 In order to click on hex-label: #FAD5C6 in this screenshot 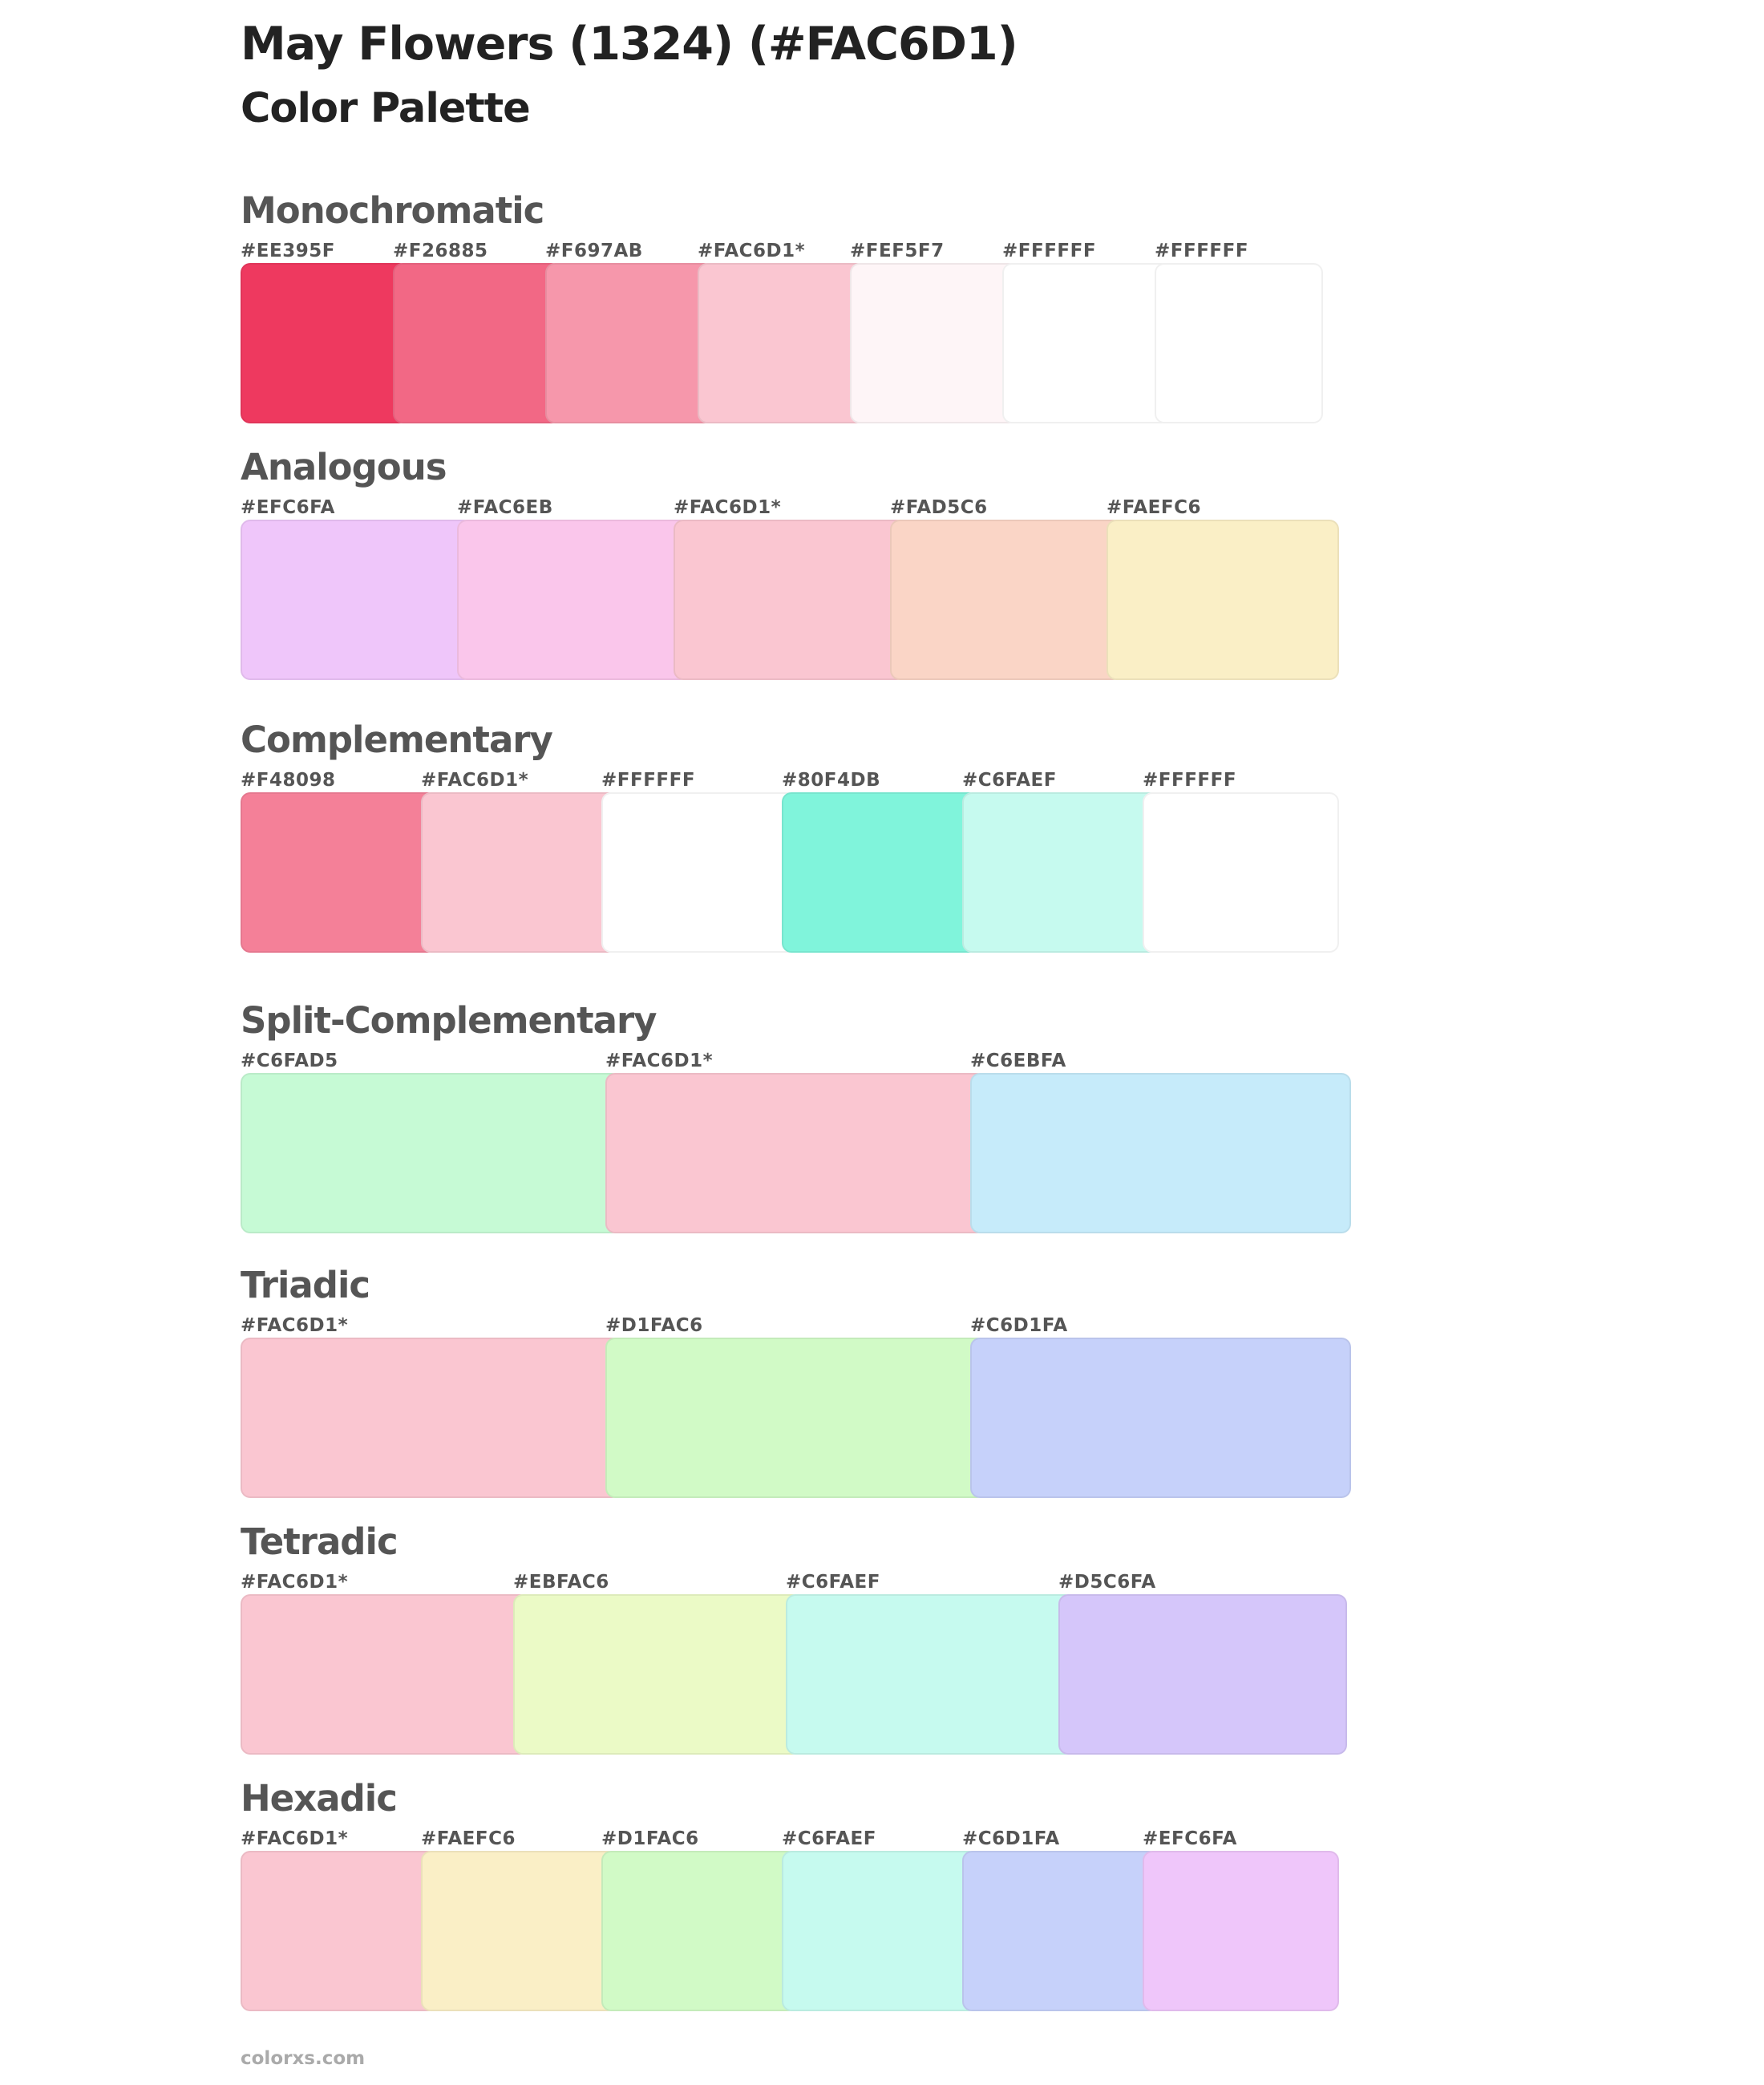, I will do `click(939, 508)`.